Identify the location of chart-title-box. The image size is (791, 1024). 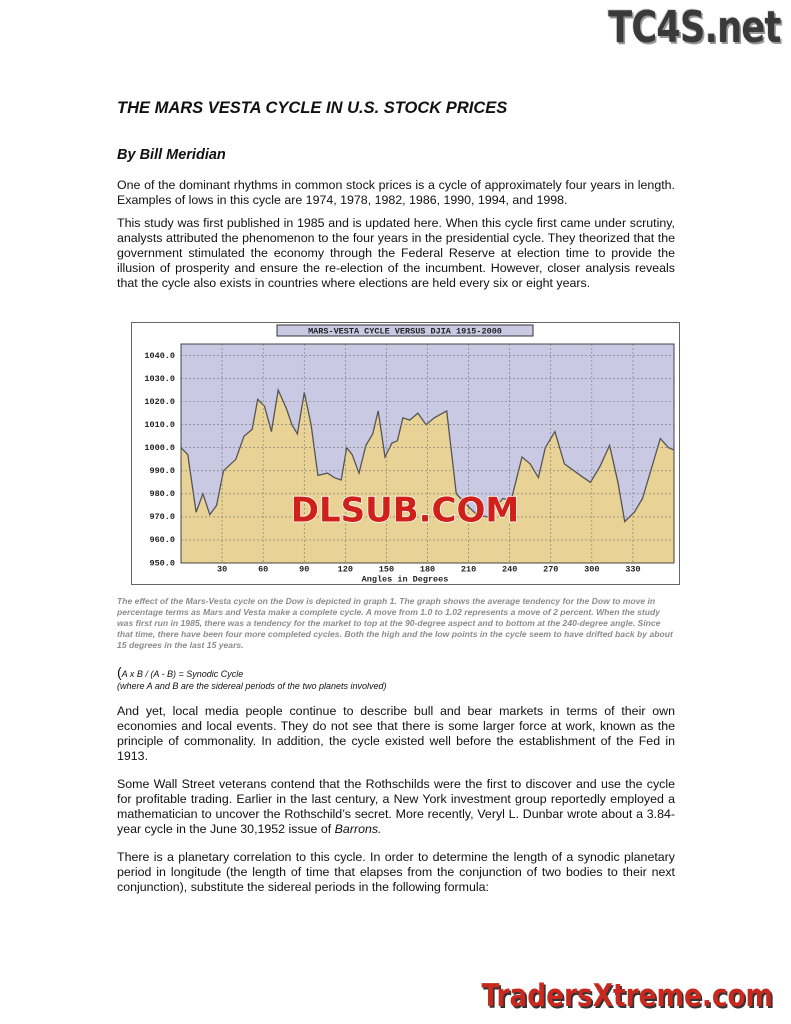
(405, 330).